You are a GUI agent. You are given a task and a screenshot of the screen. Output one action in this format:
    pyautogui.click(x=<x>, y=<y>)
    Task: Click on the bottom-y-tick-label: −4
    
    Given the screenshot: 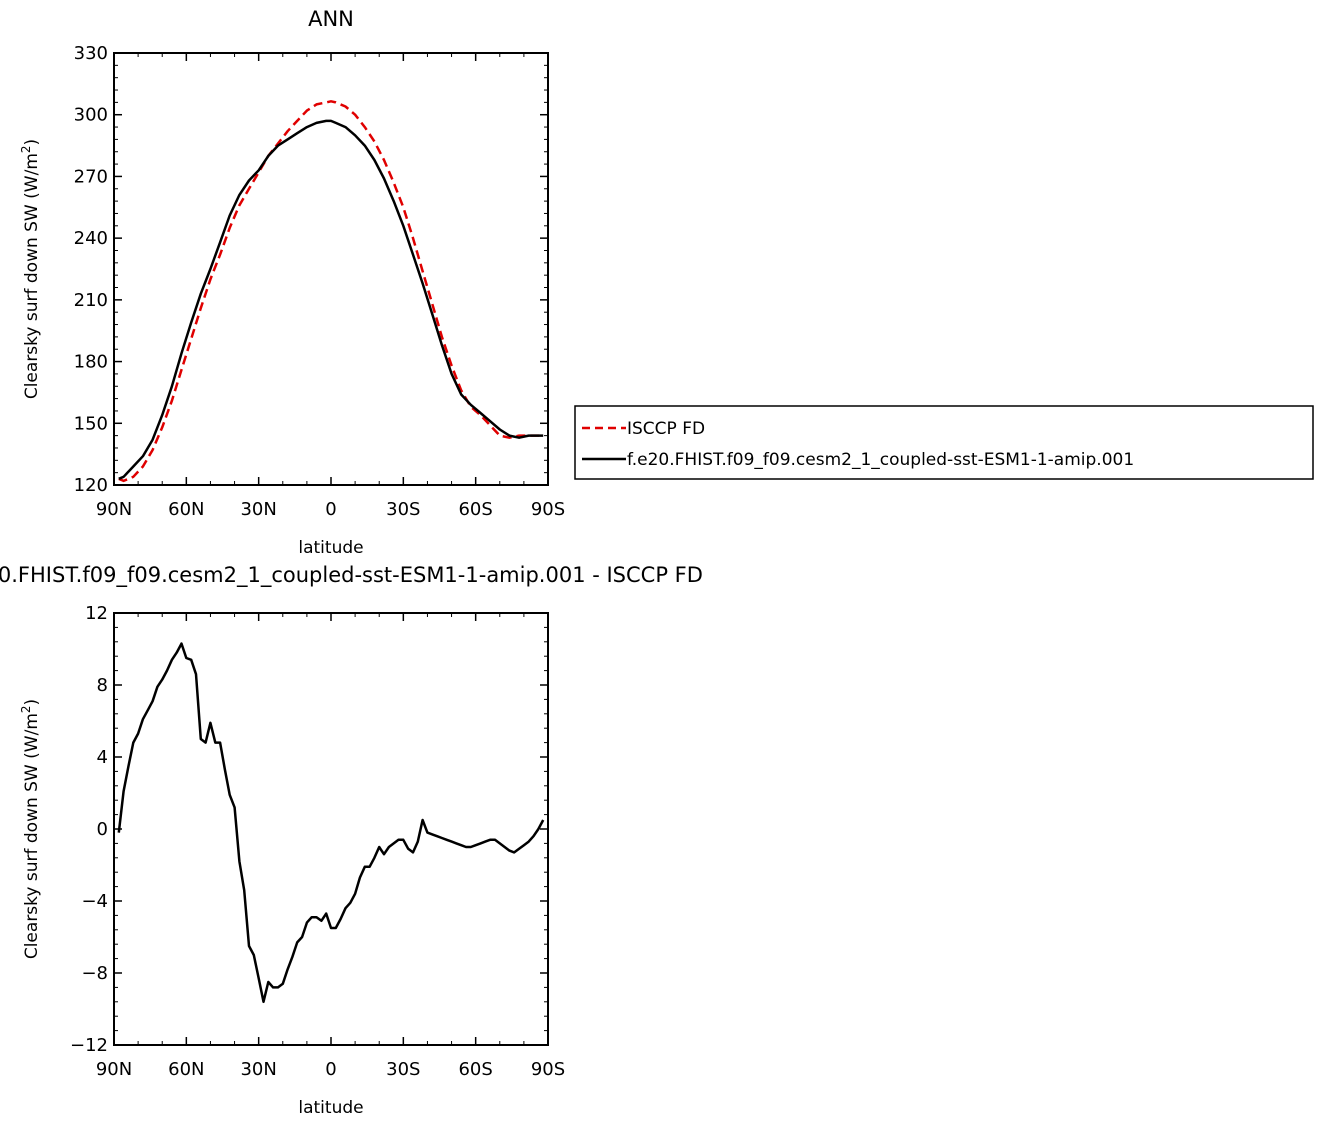 What is the action you would take?
    pyautogui.click(x=94, y=901)
    